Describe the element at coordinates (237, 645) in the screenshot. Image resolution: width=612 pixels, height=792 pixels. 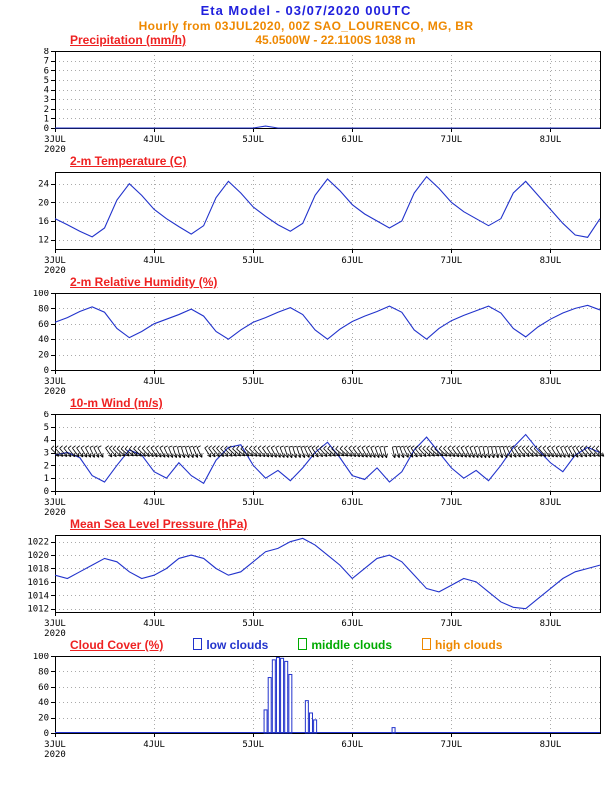
I see `low-clouds-label: low clouds` at that location.